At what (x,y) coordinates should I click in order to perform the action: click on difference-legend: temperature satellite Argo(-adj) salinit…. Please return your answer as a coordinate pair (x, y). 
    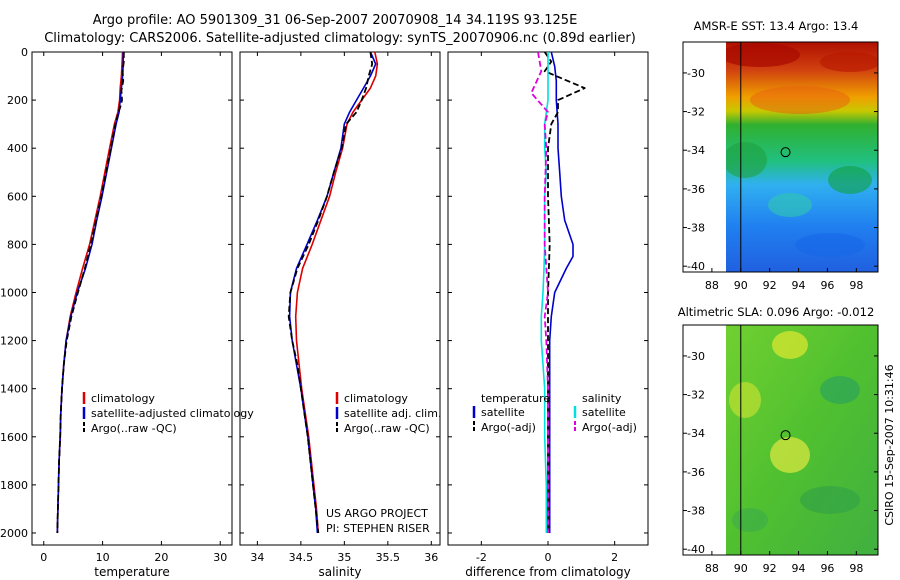
    Looking at the image, I should click on (554, 413).